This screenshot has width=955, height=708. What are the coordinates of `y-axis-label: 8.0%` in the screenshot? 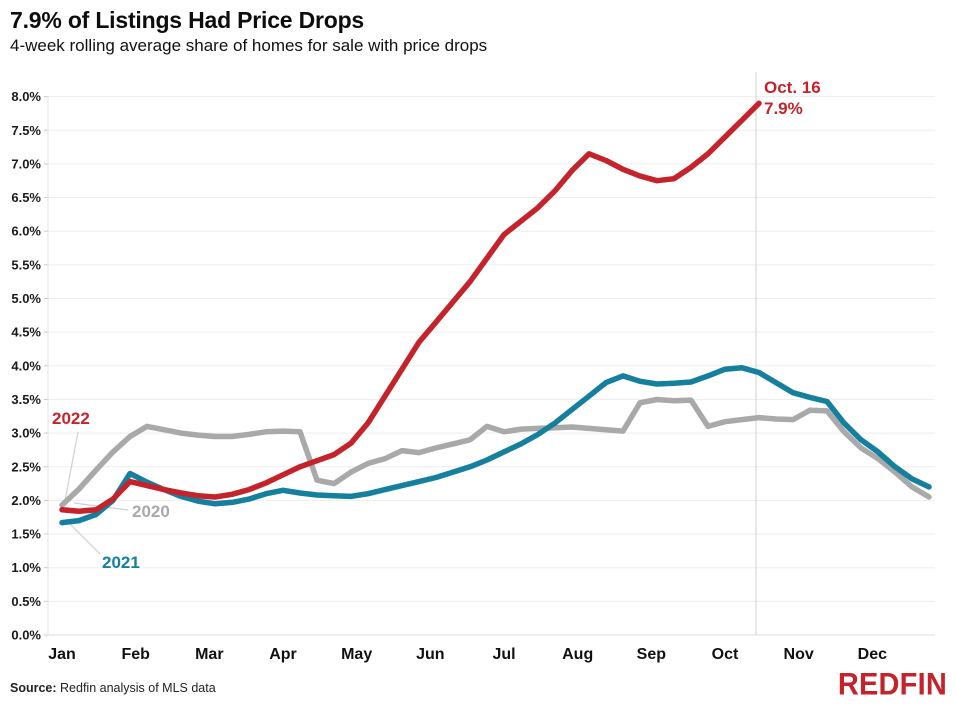 It's located at (26, 96).